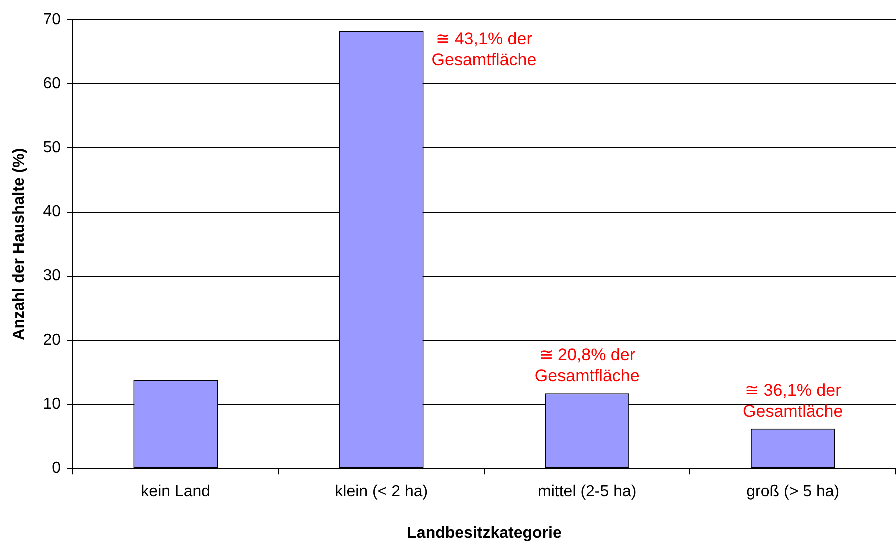 This screenshot has width=896, height=551. I want to click on y-axis-title: Anzahl der Haushalte (%), so click(19, 244).